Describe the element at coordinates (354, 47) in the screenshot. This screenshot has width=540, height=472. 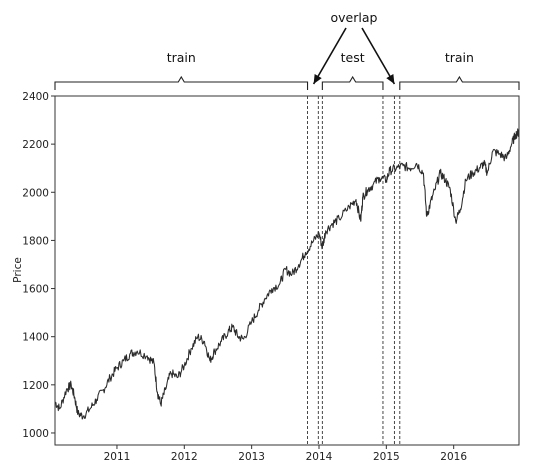
I see `overlap-annotation: overlap` at that location.